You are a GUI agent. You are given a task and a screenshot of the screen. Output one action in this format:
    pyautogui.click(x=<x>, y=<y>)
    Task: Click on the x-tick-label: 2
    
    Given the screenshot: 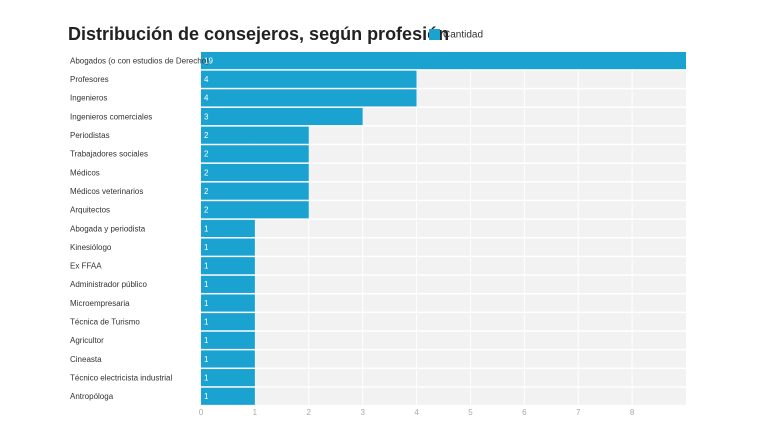 What is the action you would take?
    pyautogui.click(x=309, y=412)
    